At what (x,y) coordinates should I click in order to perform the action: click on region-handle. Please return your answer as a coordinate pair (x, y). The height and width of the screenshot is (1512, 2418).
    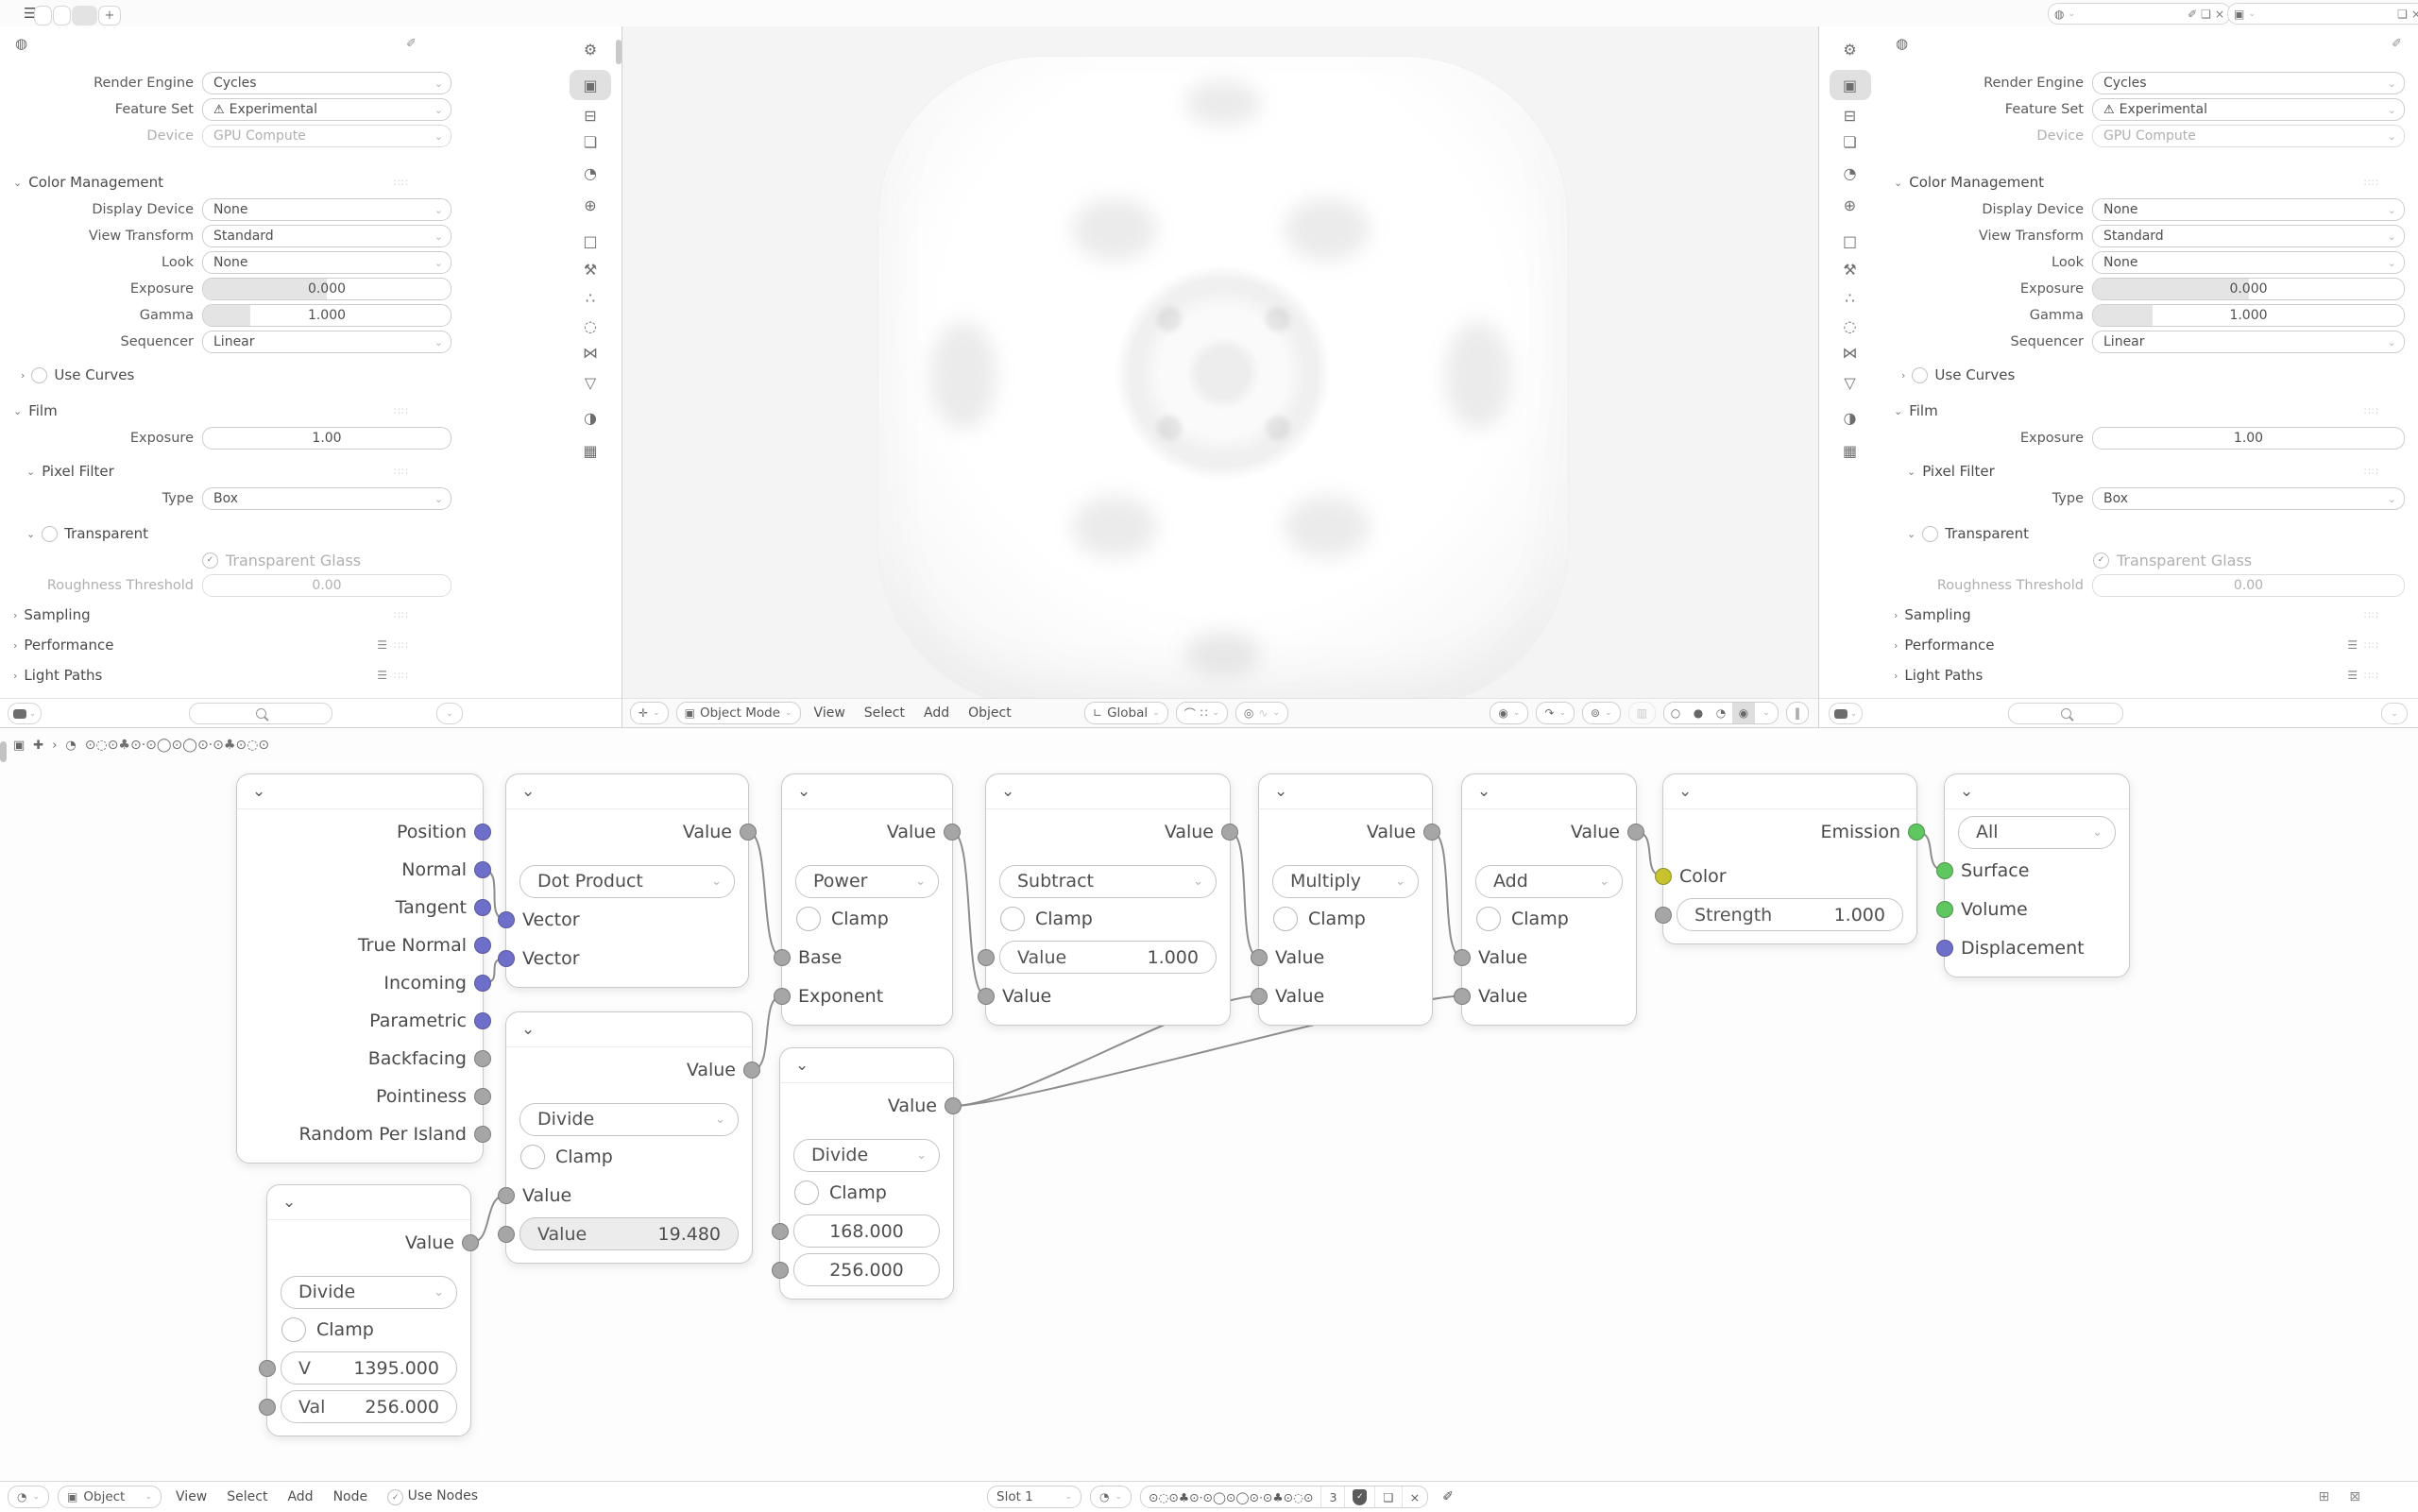
    Looking at the image, I should click on (3, 752).